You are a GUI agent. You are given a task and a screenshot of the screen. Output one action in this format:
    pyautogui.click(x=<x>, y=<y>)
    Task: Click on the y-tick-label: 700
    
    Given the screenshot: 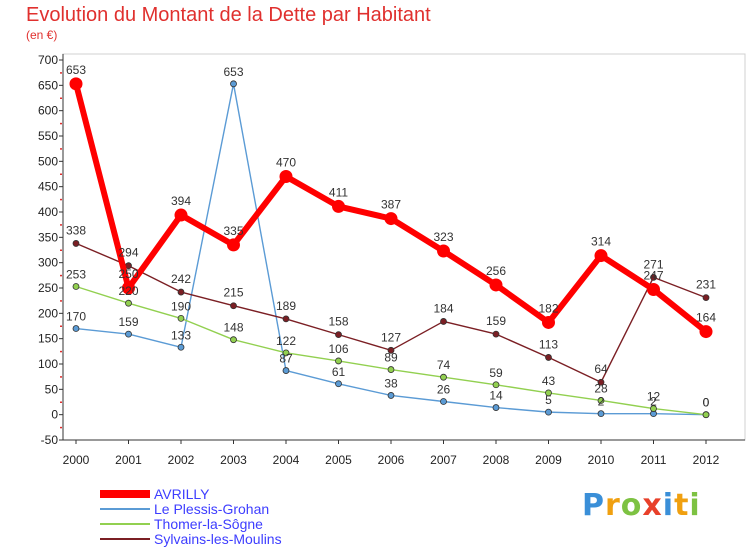 What is the action you would take?
    pyautogui.click(x=48, y=60)
    